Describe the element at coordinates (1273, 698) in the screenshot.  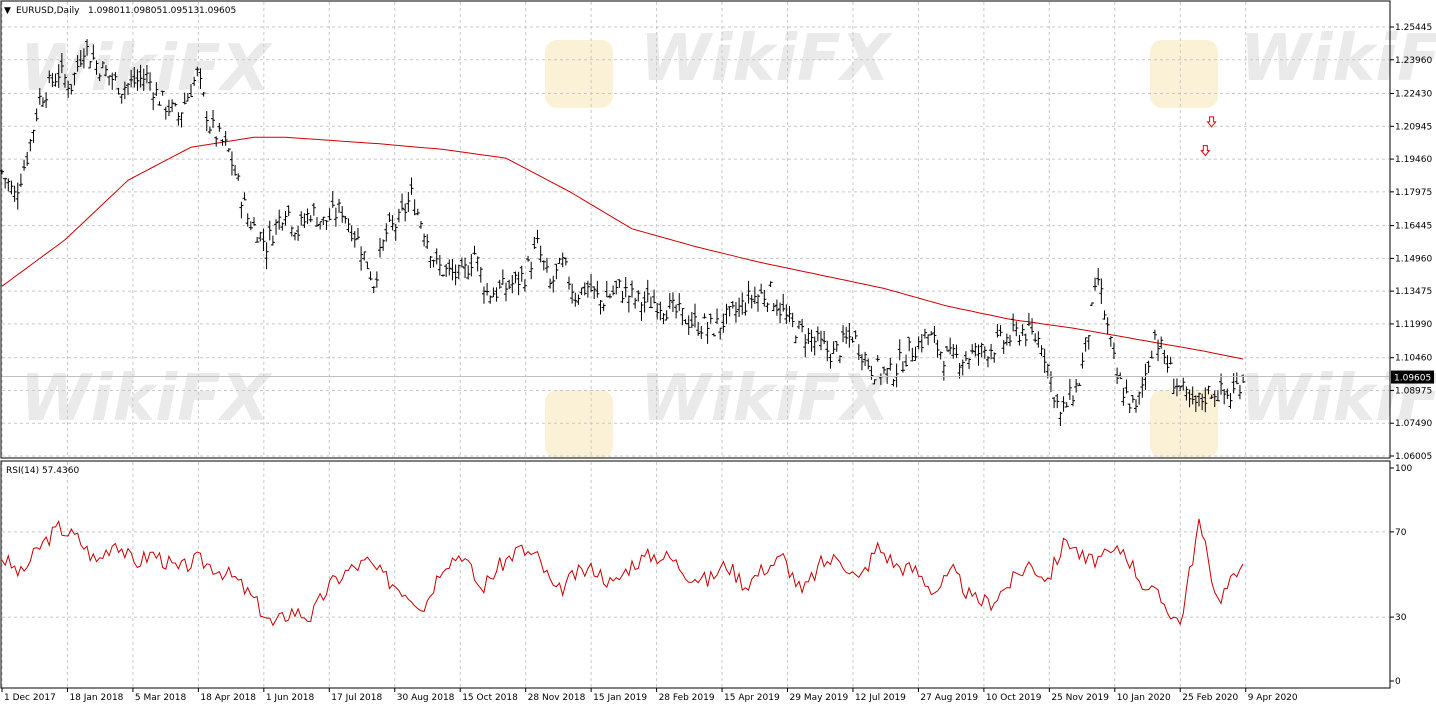
I see `time-tick-label: 9 Apr 2020` at that location.